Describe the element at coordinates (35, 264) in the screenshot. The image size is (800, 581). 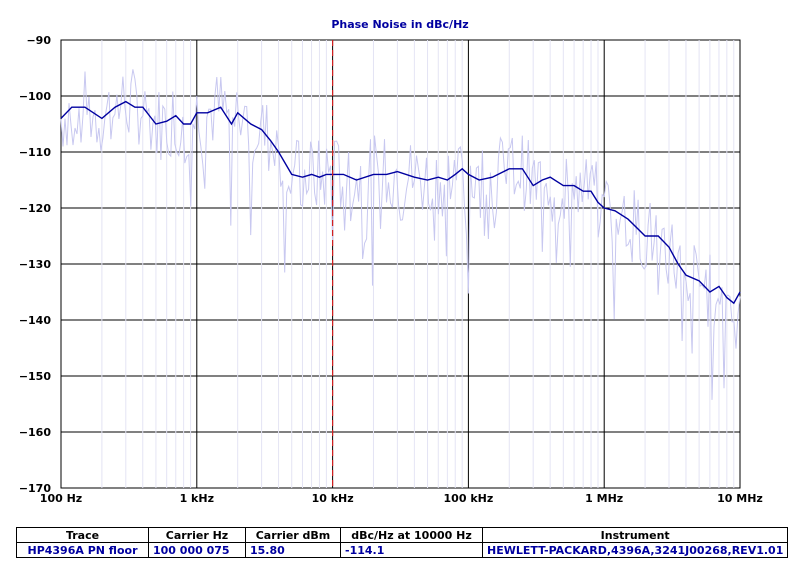
I see `y-tick-label: −130` at that location.